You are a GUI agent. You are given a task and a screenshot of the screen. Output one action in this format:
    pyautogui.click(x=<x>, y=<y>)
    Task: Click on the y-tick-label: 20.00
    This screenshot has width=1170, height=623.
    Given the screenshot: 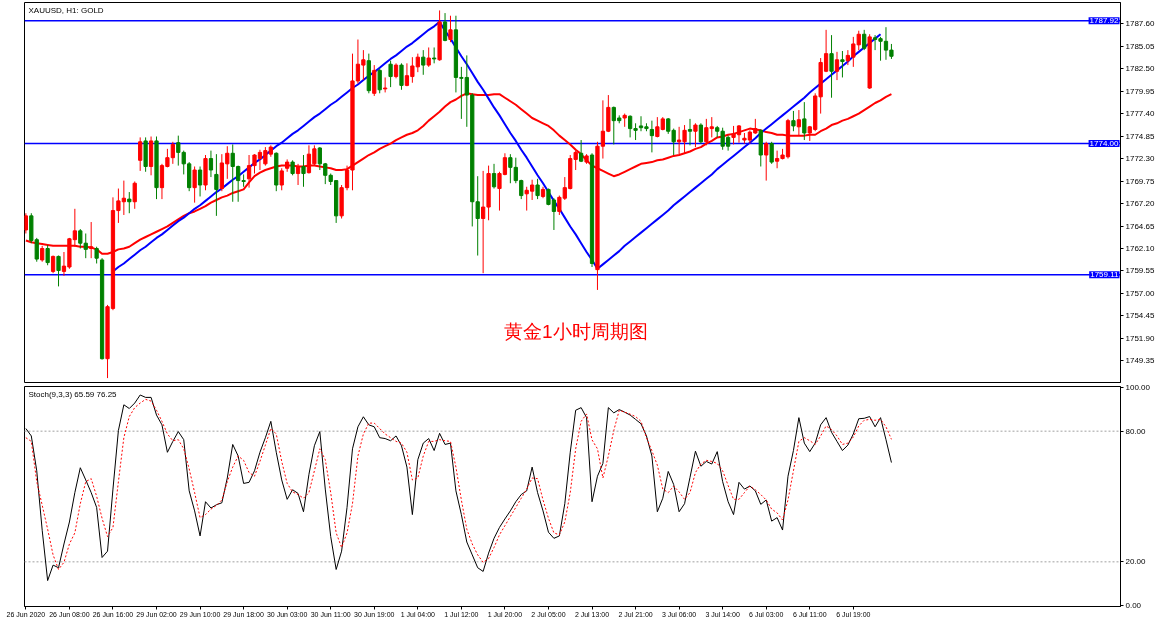 What is the action you would take?
    pyautogui.click(x=1136, y=562)
    